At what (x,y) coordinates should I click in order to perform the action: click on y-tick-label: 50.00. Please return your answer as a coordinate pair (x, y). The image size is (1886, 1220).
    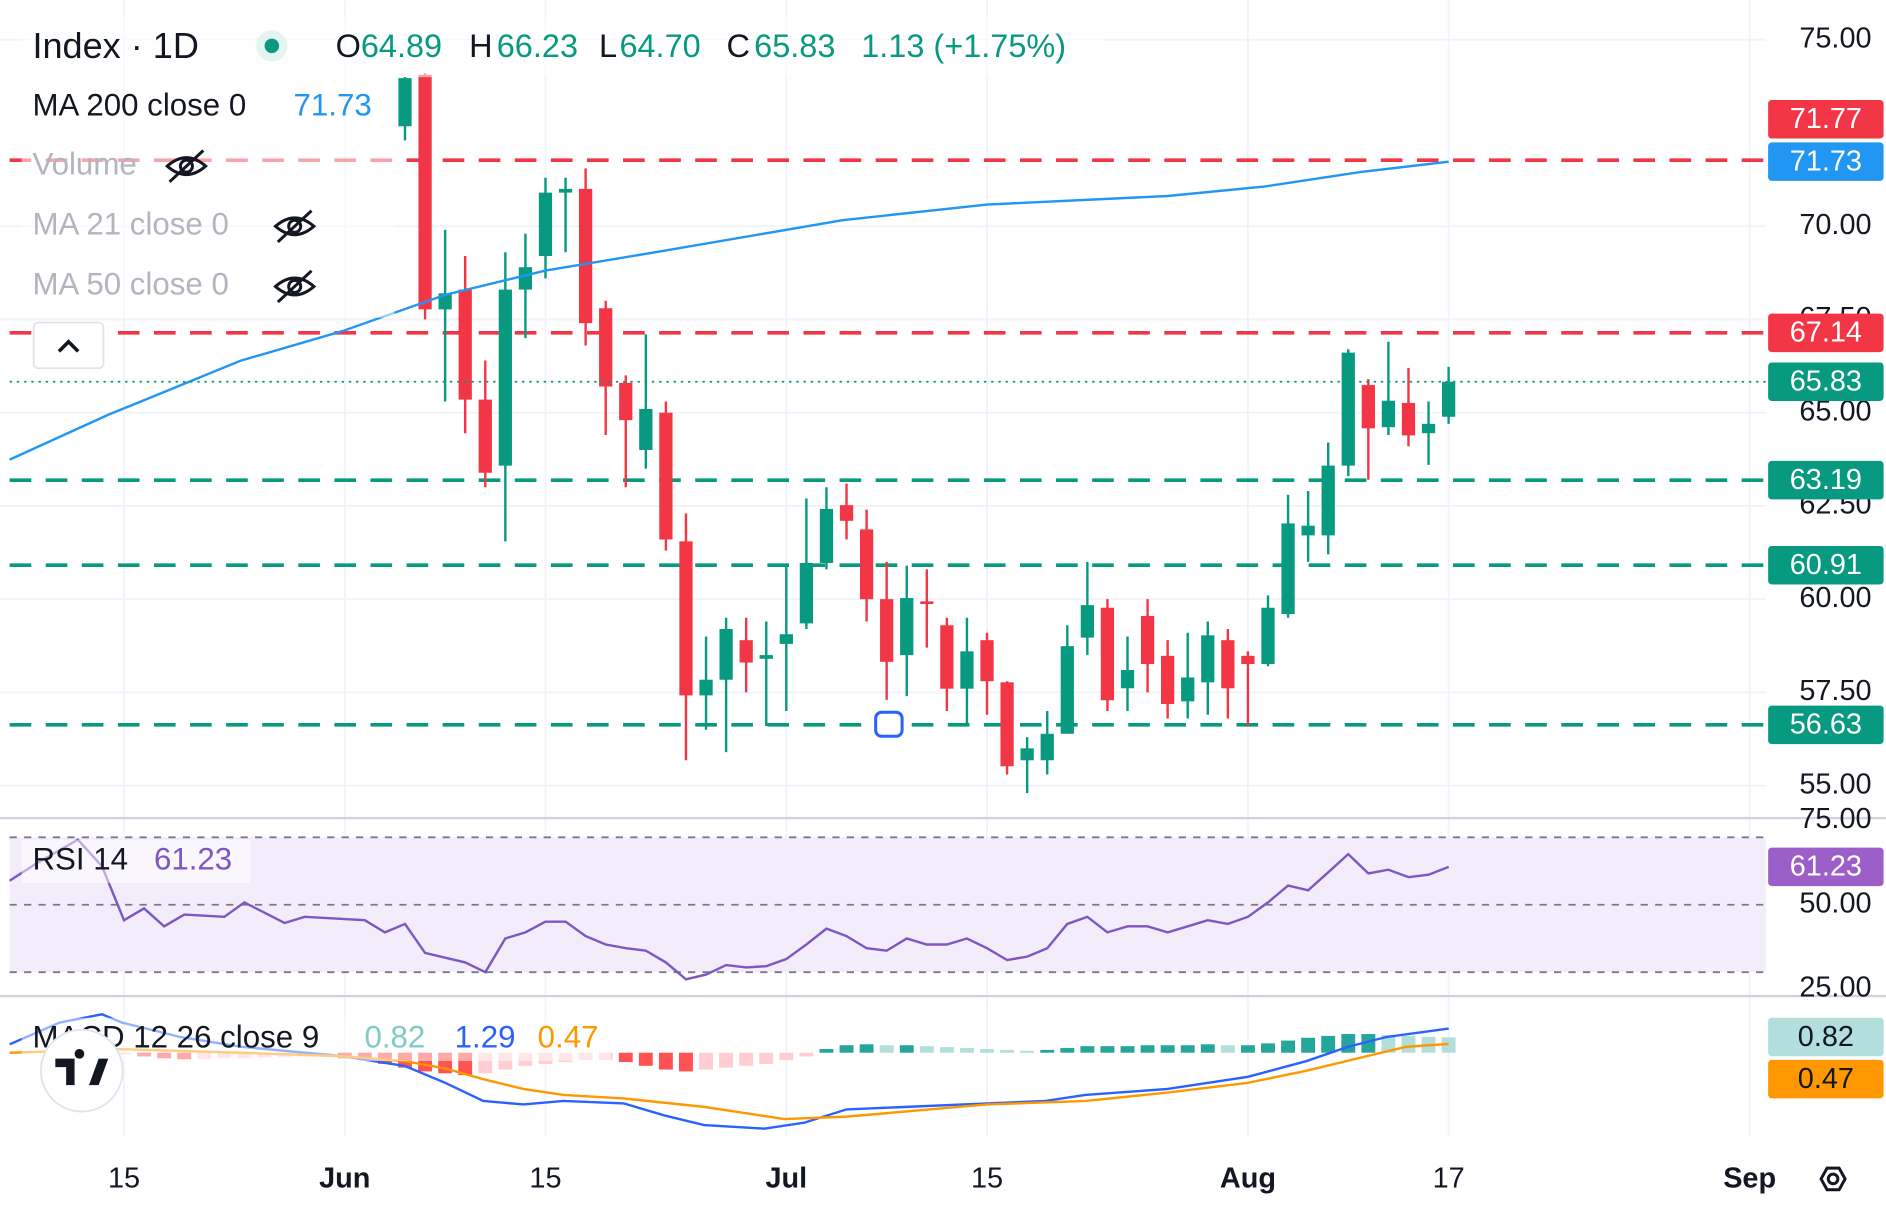
    Looking at the image, I should click on (1835, 903).